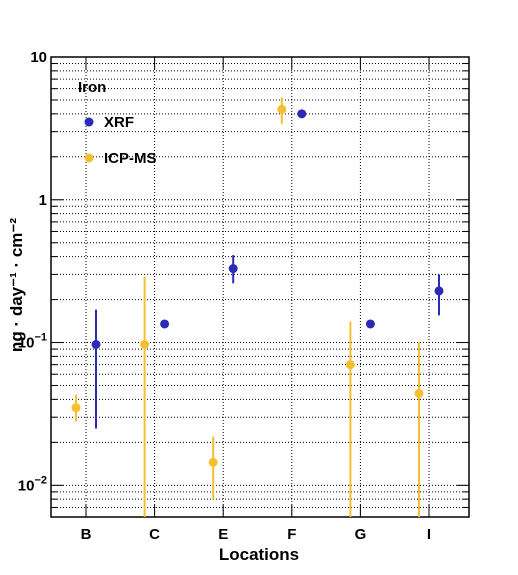 This screenshot has height=575, width=518. I want to click on x-tick-label: E, so click(223, 534).